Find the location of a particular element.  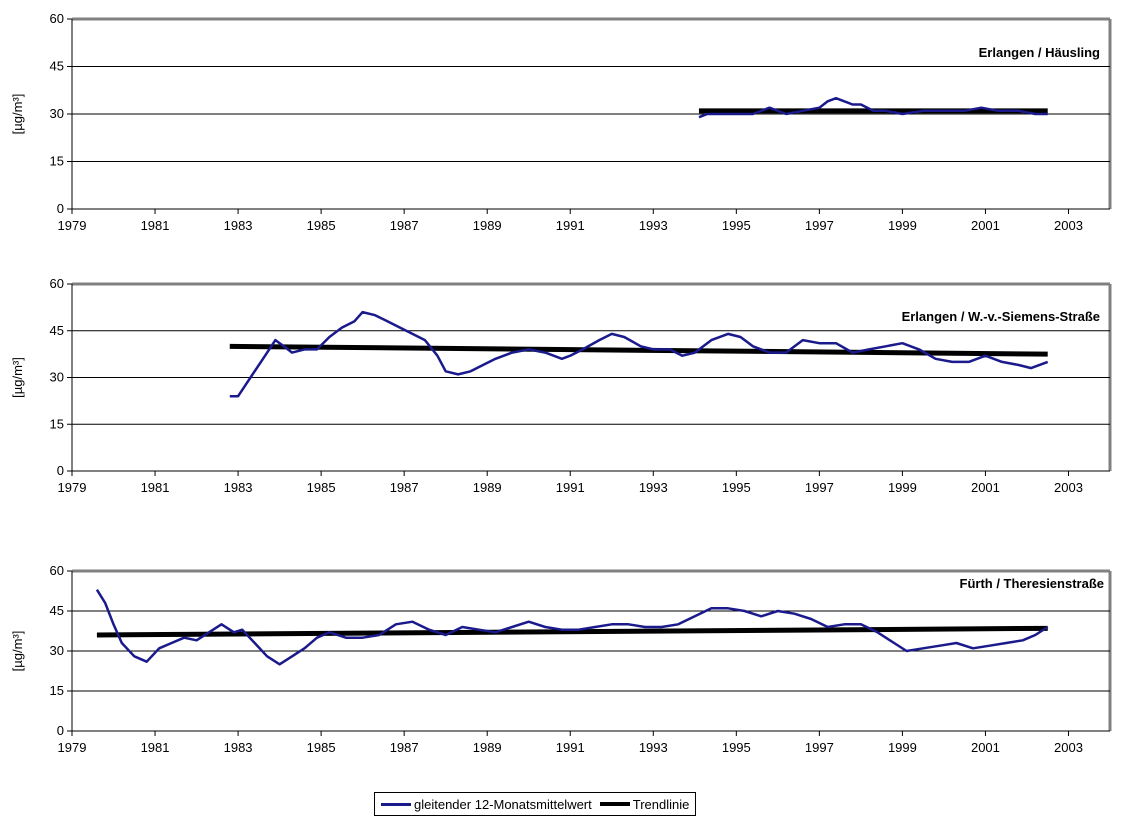

panel-3-ytick-label: 30 is located at coordinates (57, 650).